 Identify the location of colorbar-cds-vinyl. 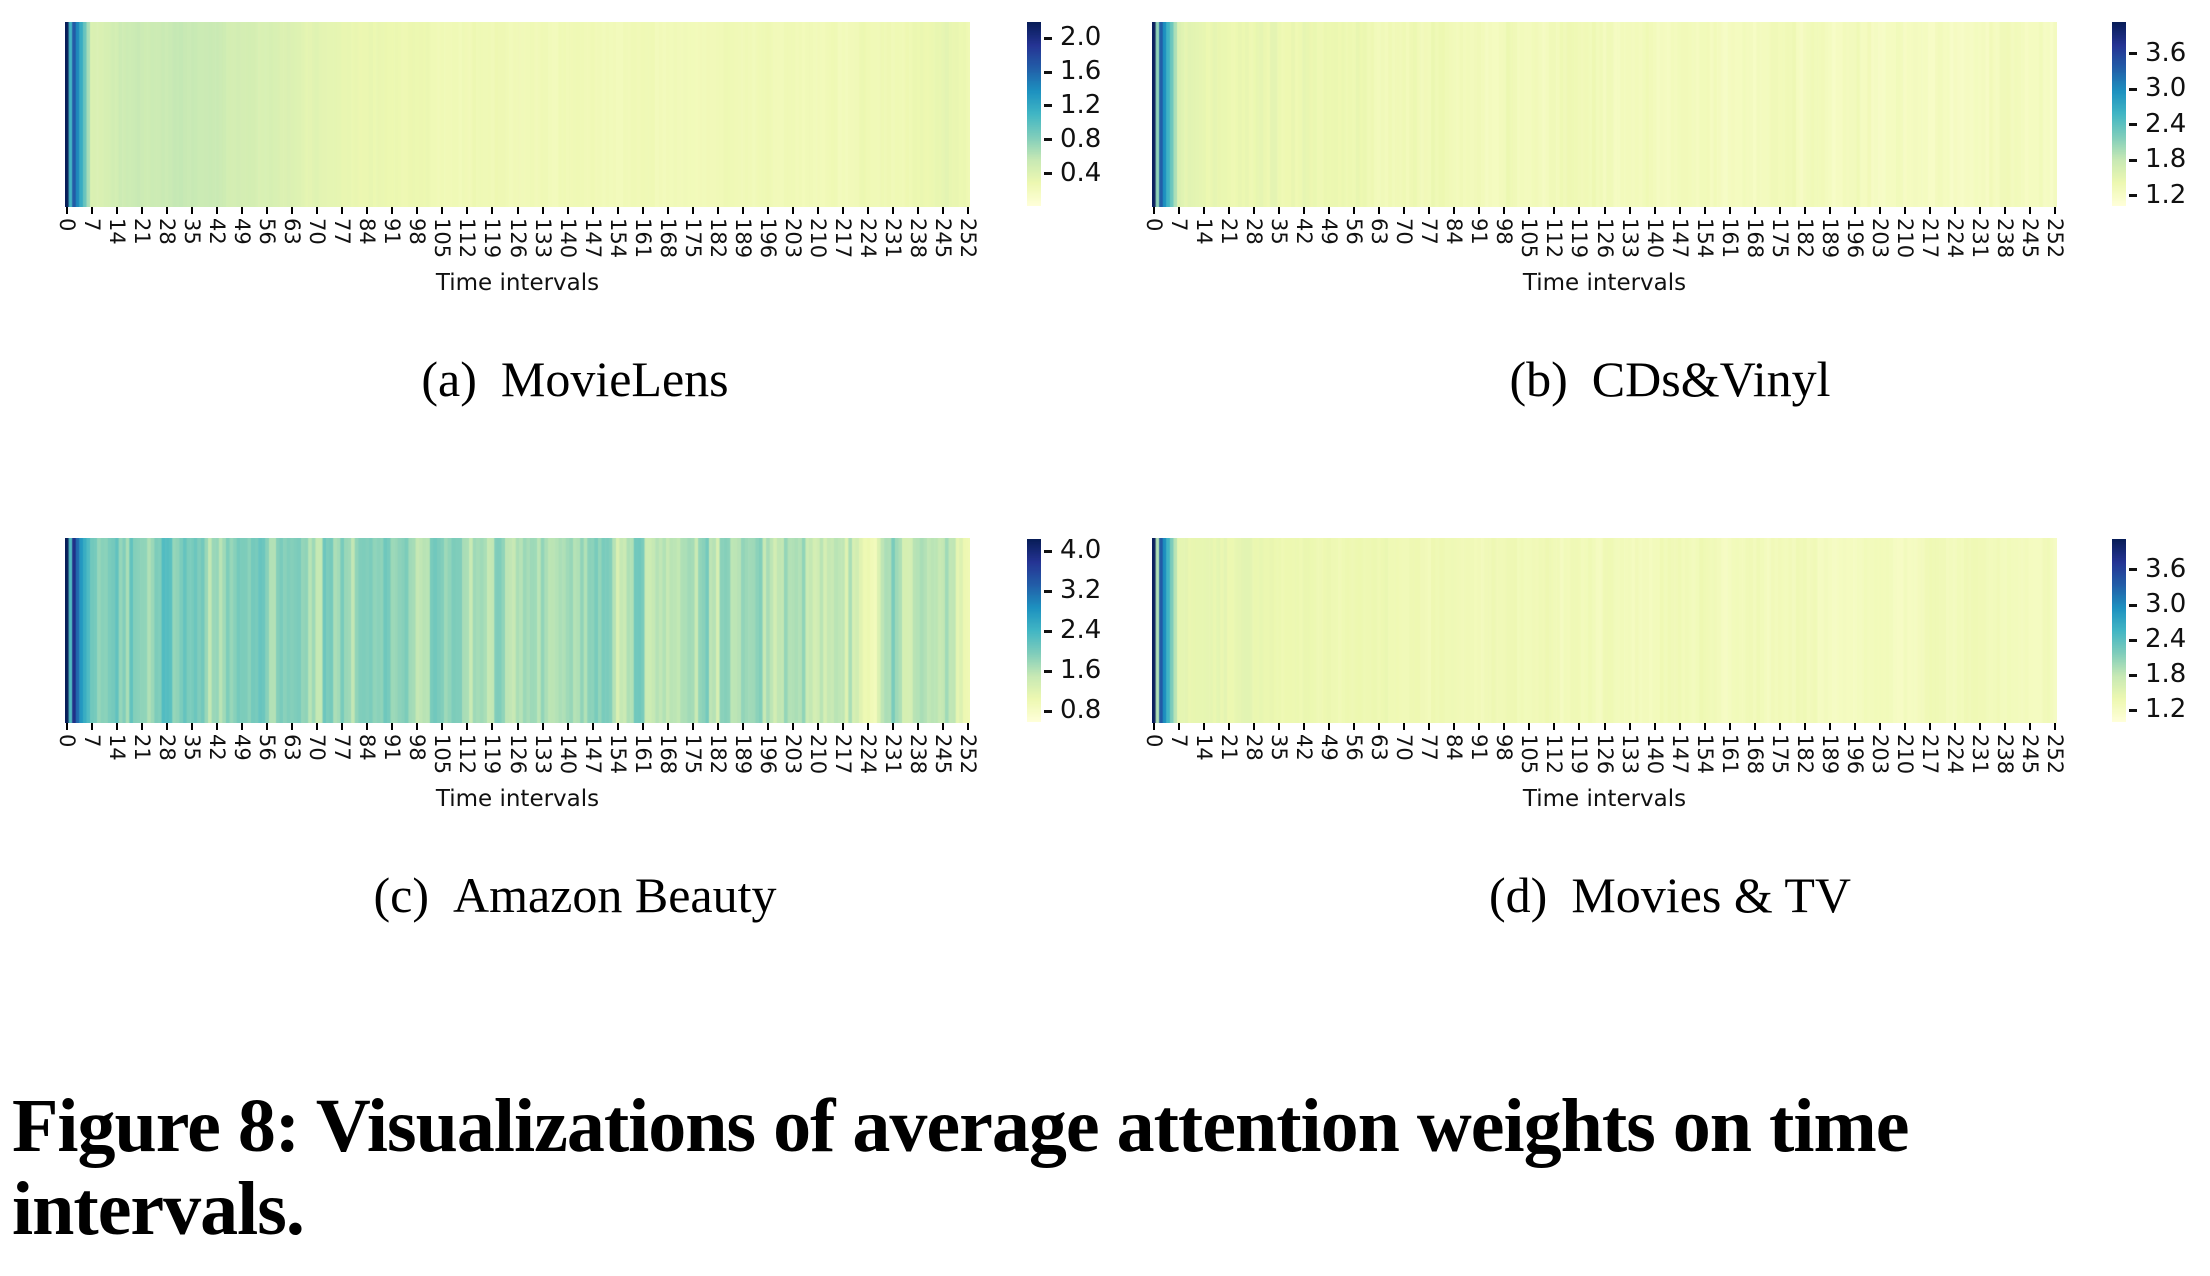
(2119, 114).